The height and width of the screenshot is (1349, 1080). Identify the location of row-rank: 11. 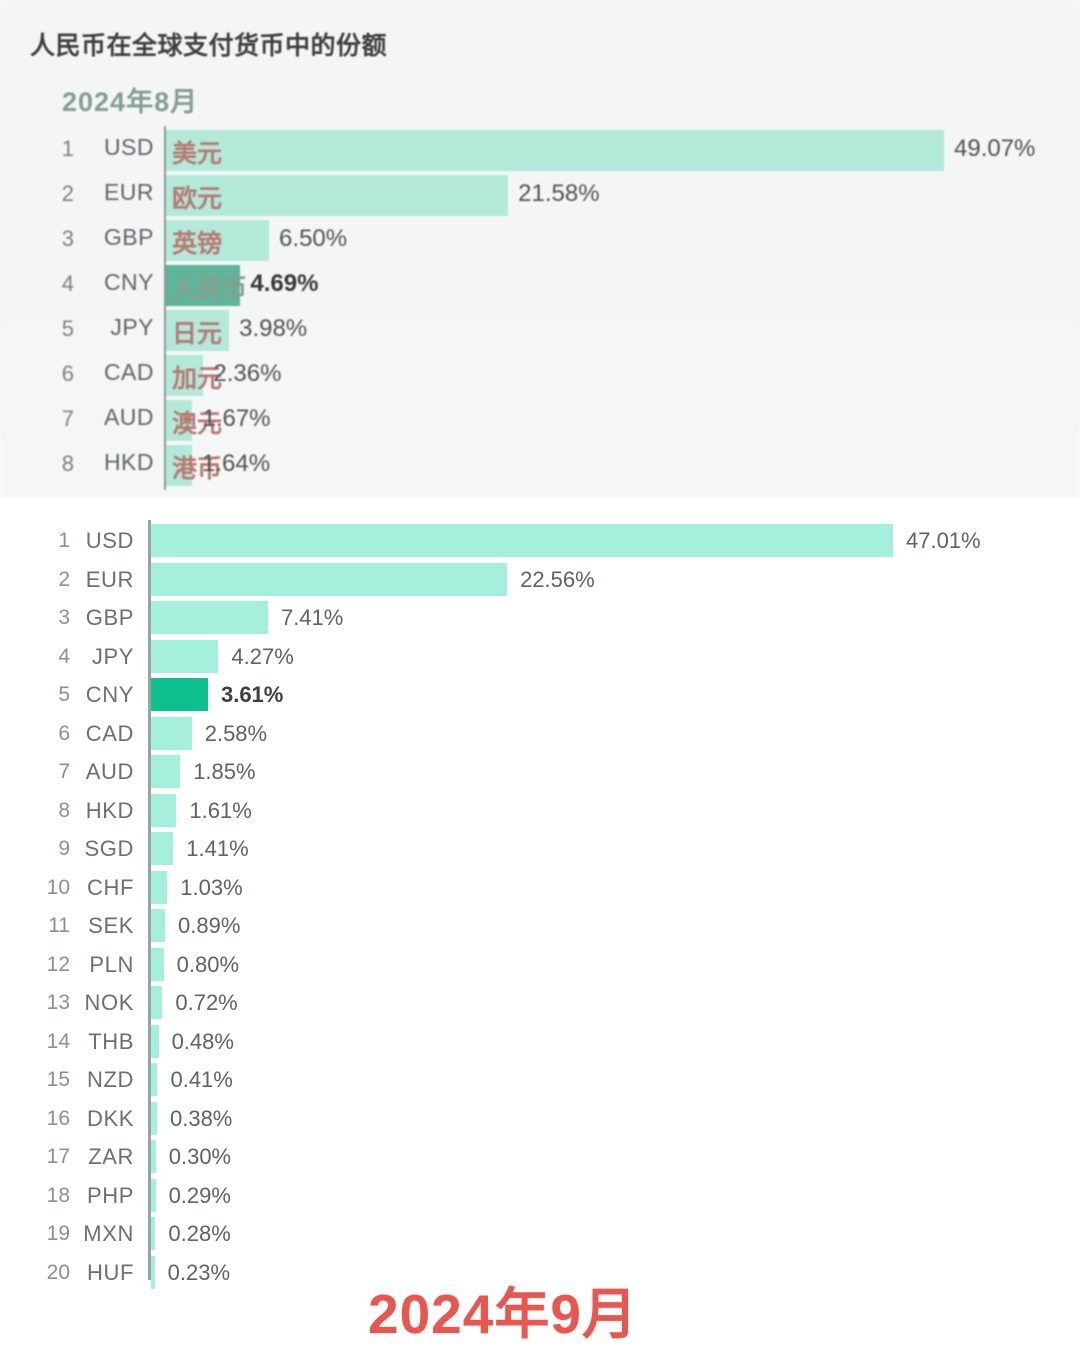
(59, 925).